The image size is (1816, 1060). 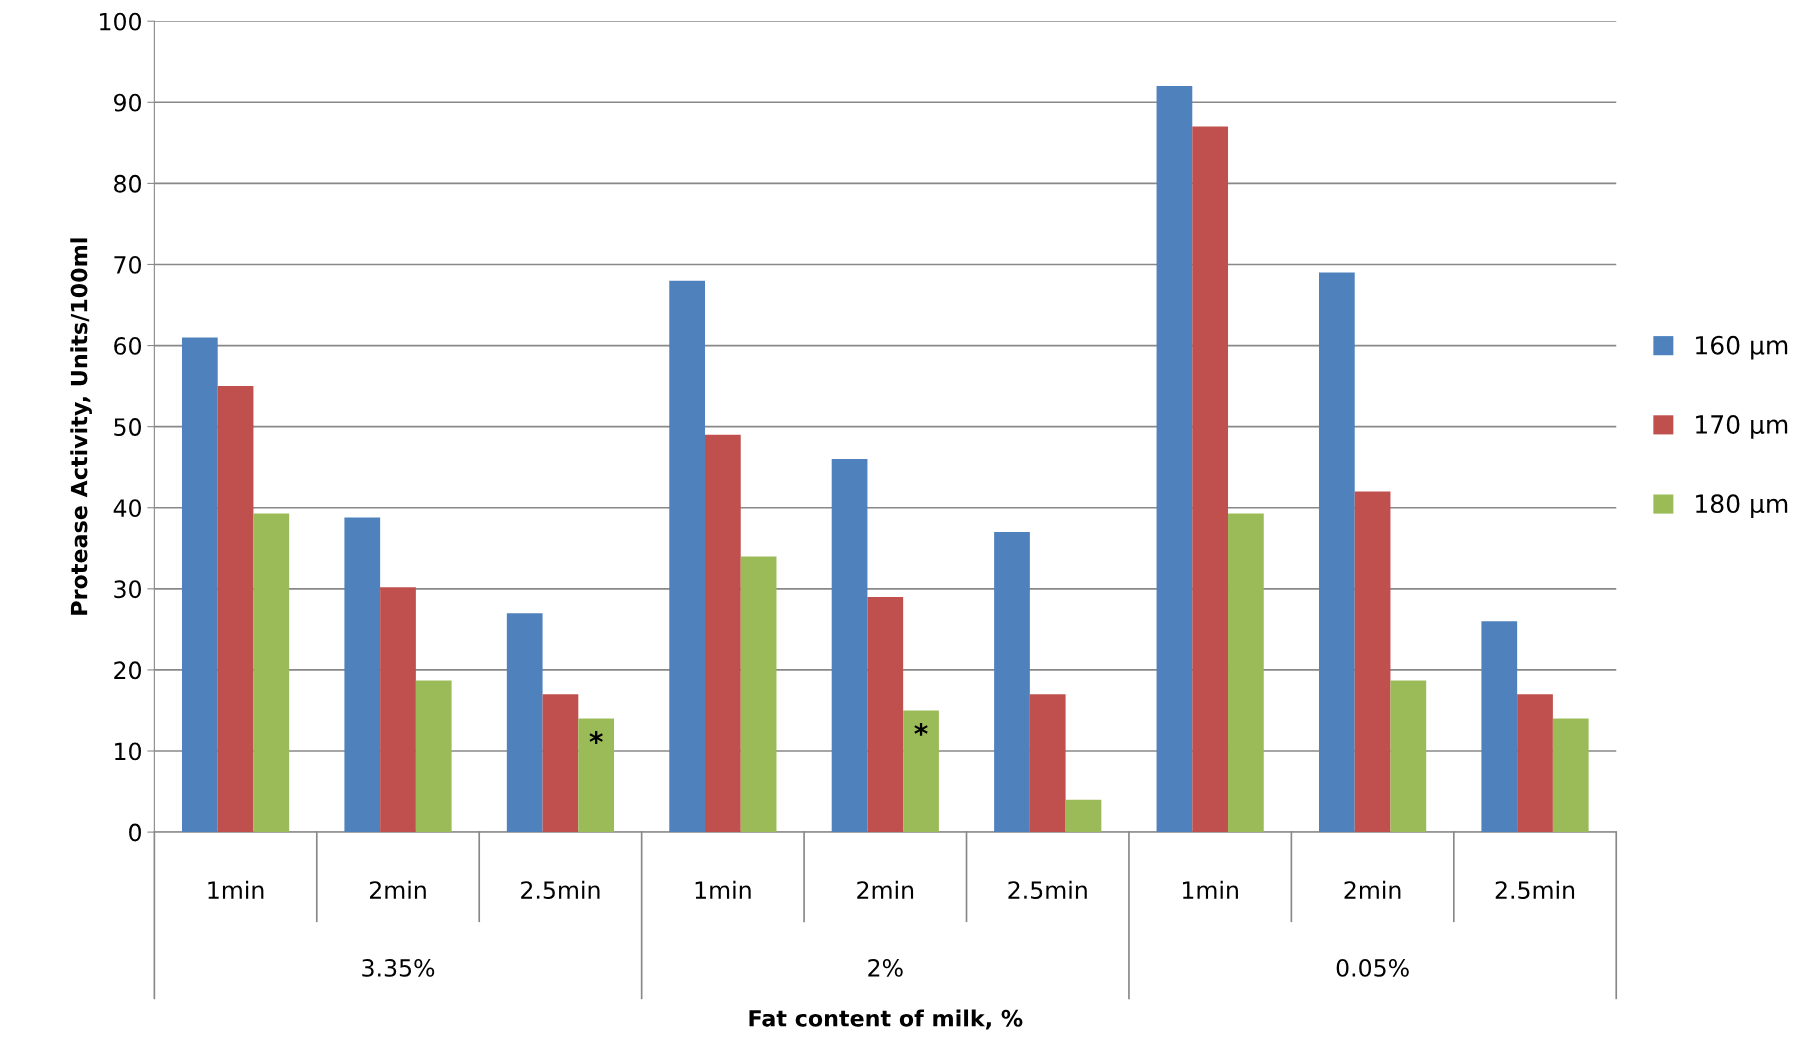 I want to click on legend-label: 180 µm, so click(x=1742, y=506).